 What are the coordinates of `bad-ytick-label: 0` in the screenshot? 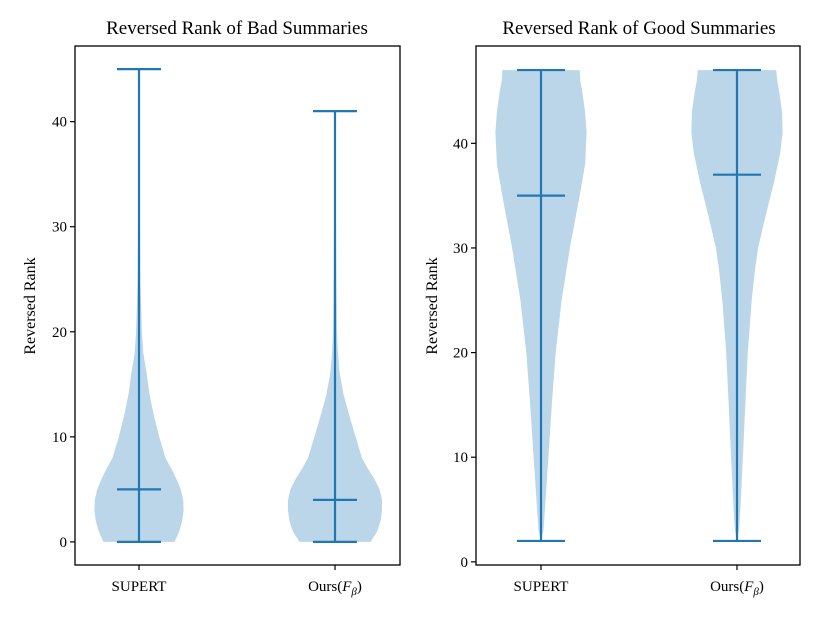 It's located at (64, 543).